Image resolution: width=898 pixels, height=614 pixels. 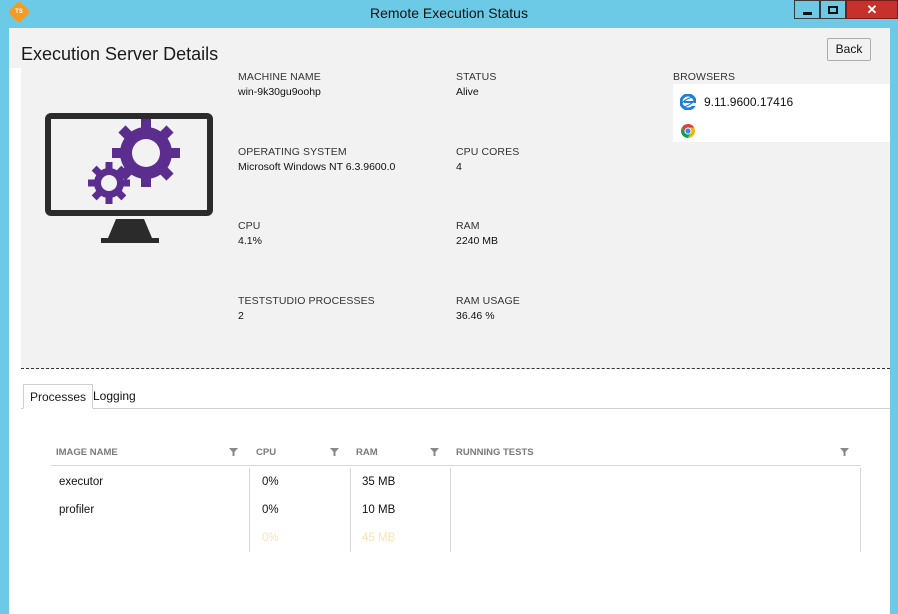 I want to click on internet-explorer-icon, so click(x=688, y=102).